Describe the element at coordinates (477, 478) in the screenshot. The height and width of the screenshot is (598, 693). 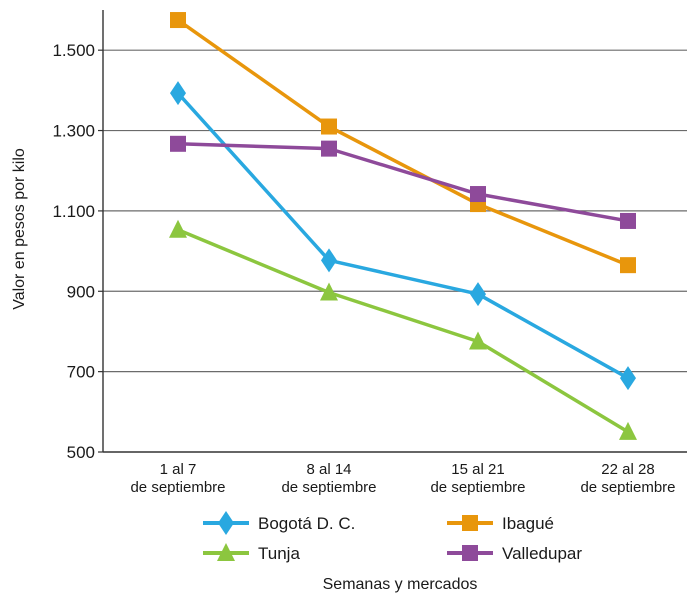
I see `x-category-label: 15 al 21 de septiembre` at that location.